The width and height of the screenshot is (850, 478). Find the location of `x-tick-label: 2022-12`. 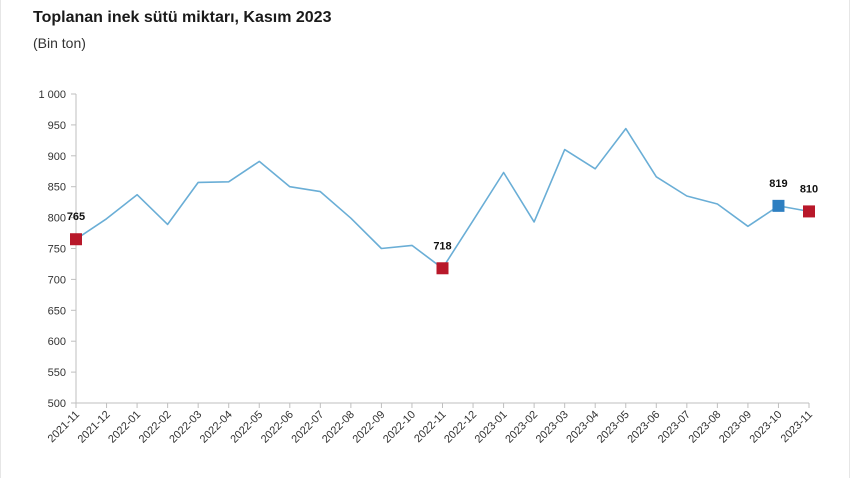

x-tick-label: 2022-12 is located at coordinates (460, 427).